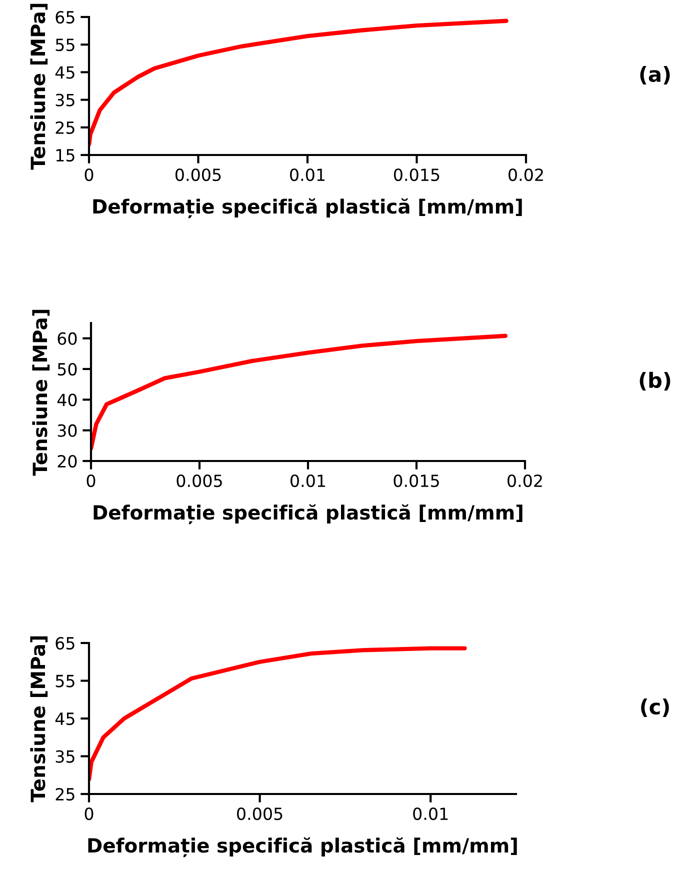 This screenshot has height=872, width=680. What do you see at coordinates (67, 400) in the screenshot?
I see `y-tick-label: 40` at bounding box center [67, 400].